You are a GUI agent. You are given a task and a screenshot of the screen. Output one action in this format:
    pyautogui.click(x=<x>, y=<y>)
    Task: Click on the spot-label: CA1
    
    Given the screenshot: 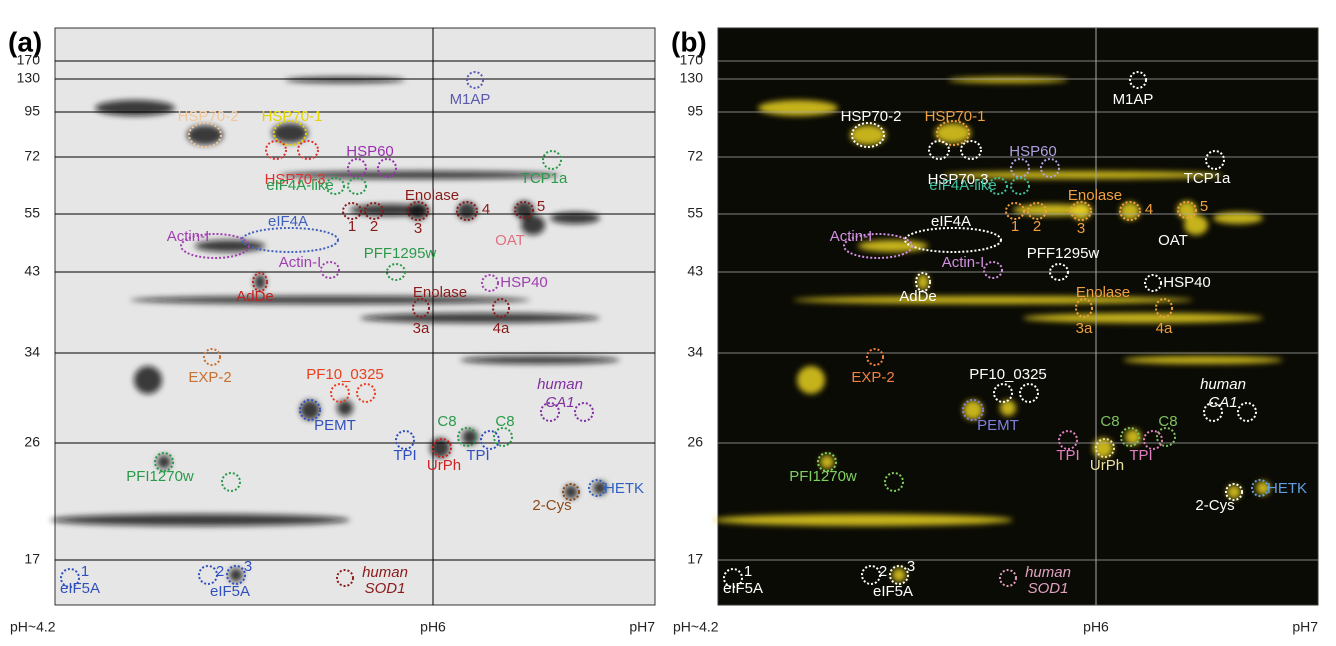 What is the action you would take?
    pyautogui.click(x=1222, y=402)
    